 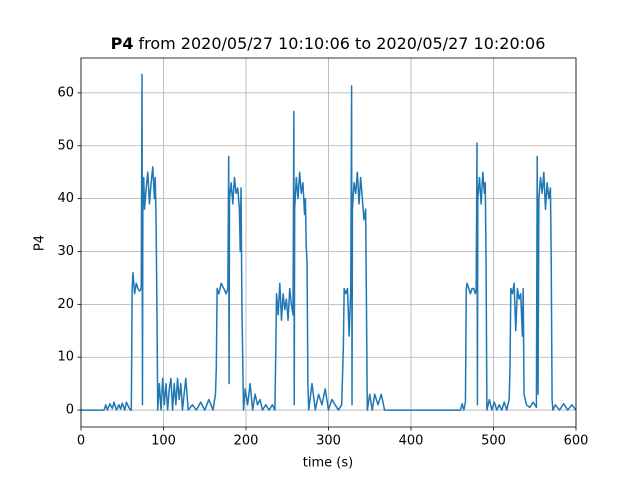 I want to click on title-bold: P4, so click(x=122, y=43).